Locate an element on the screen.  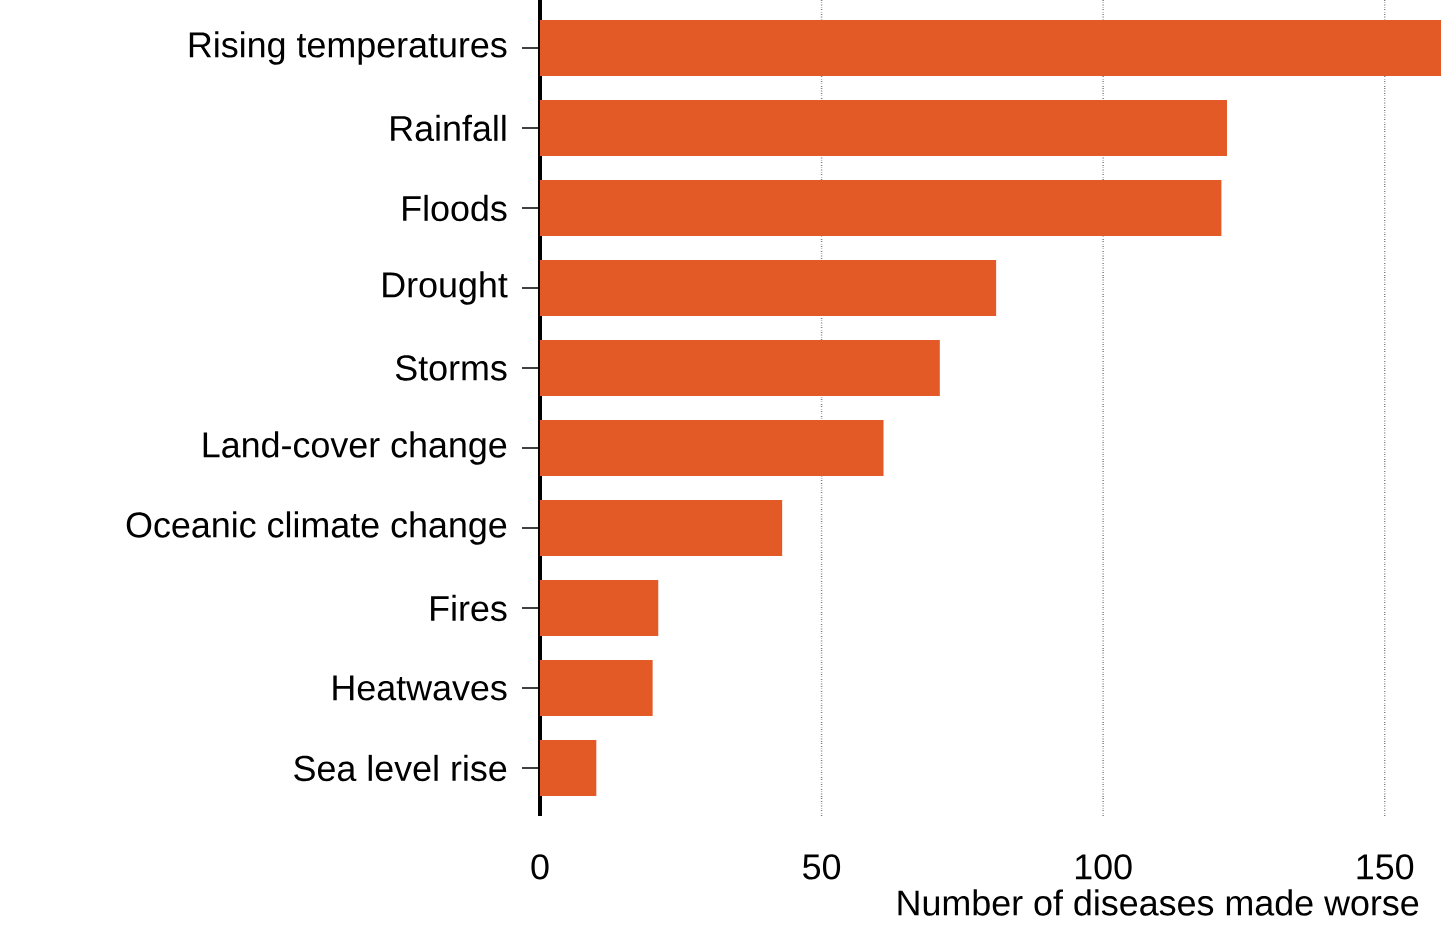
x-tick-label: 0 is located at coordinates (540, 867).